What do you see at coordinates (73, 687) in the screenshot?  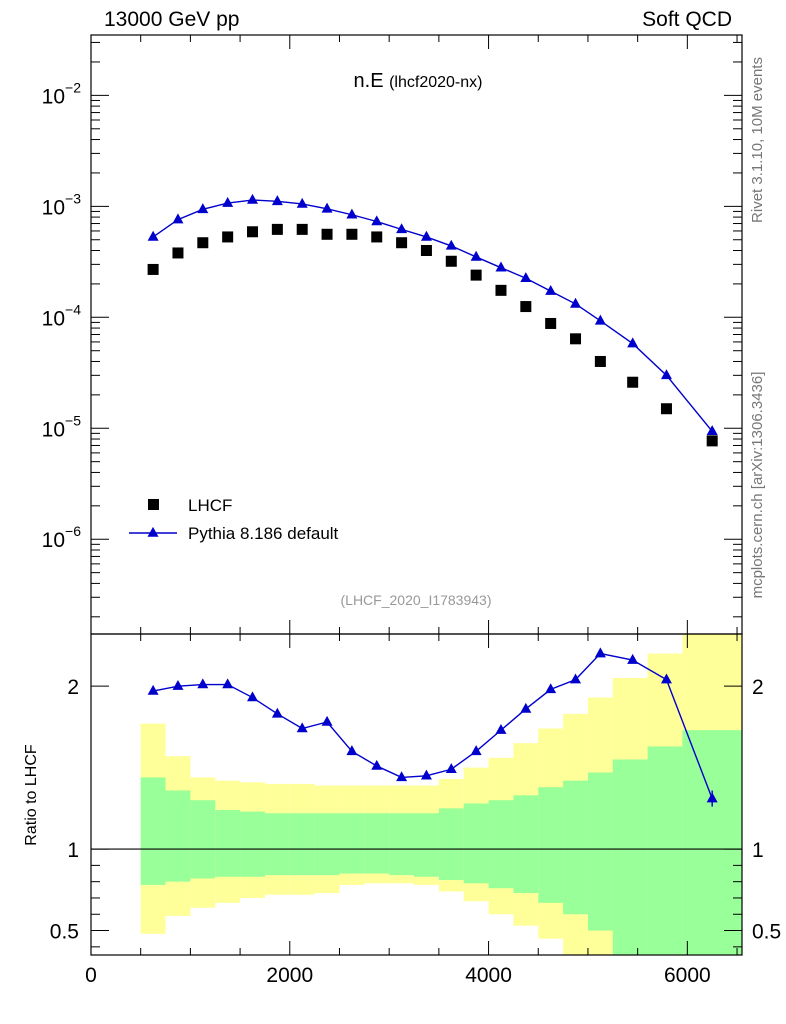 I see `y-tick-label-left: 2` at bounding box center [73, 687].